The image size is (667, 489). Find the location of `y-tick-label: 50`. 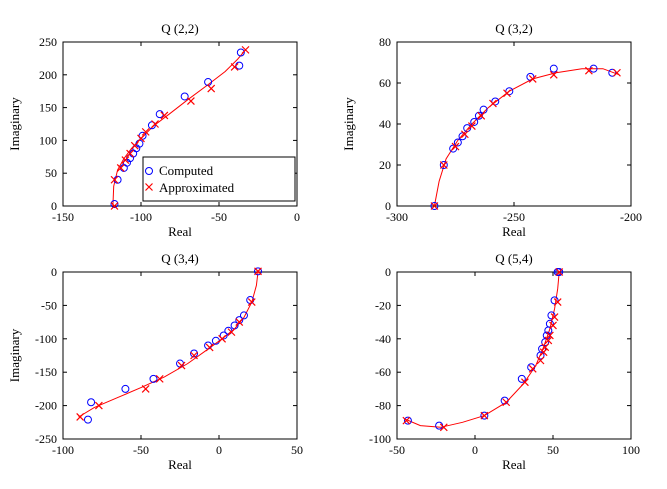

y-tick-label: 50 is located at coordinates (51, 173).